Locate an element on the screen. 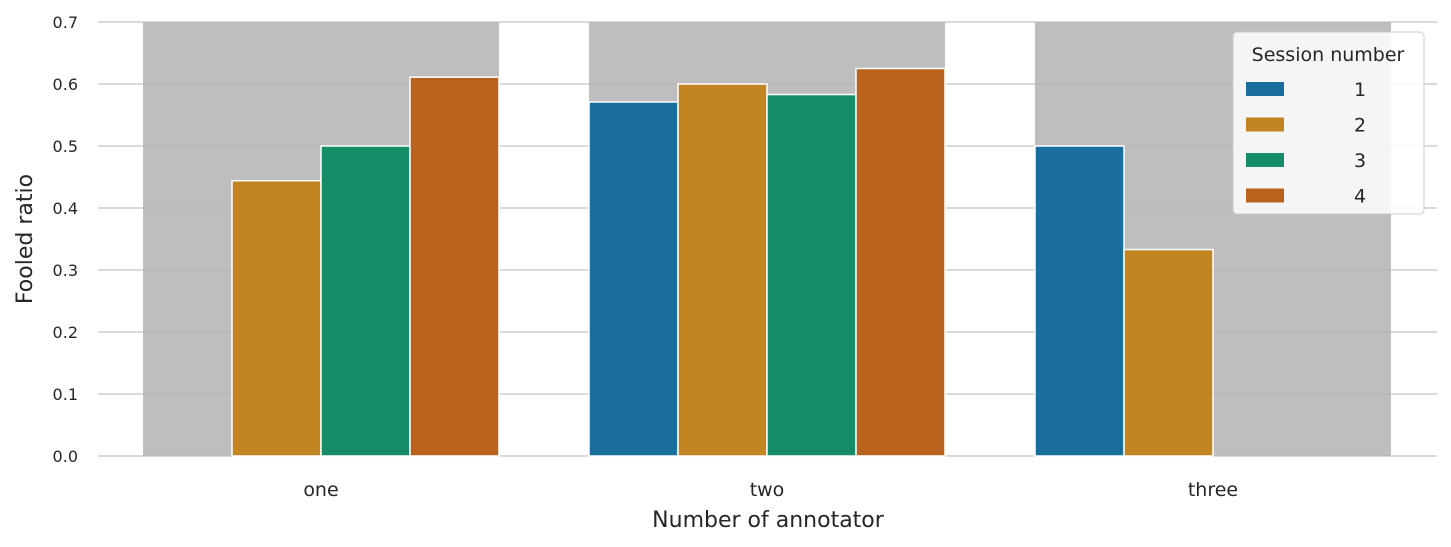 The height and width of the screenshot is (547, 1451). legend-label: 4 is located at coordinates (1360, 197).